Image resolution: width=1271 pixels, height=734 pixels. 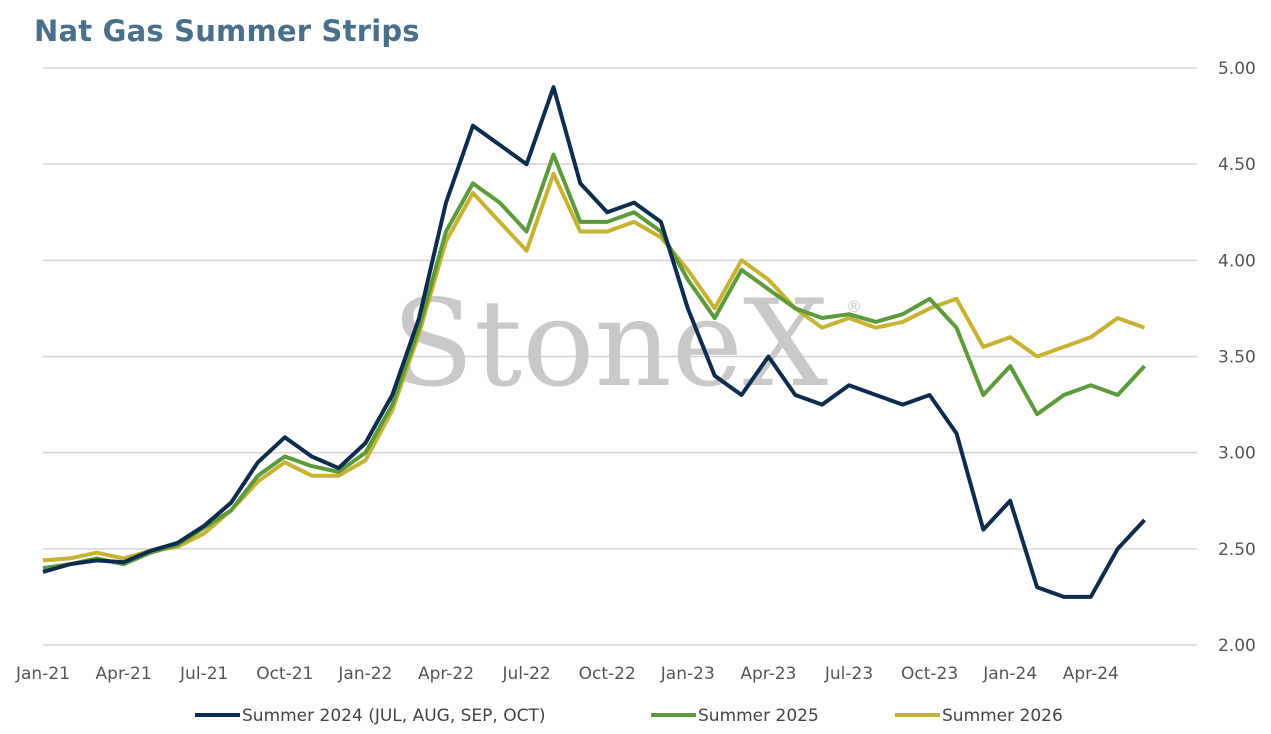 What do you see at coordinates (284, 674) in the screenshot?
I see `x-tick-label: Oct-21` at bounding box center [284, 674].